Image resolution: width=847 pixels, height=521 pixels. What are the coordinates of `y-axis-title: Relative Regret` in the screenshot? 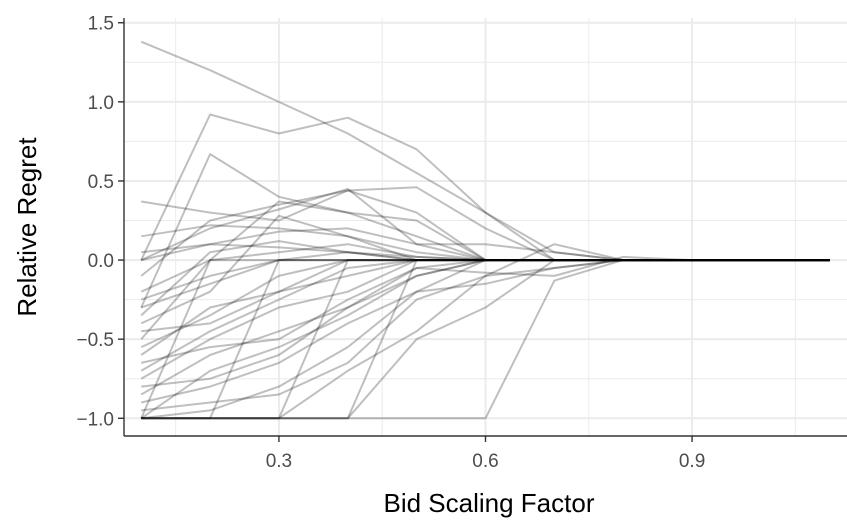 It's located at (27, 227).